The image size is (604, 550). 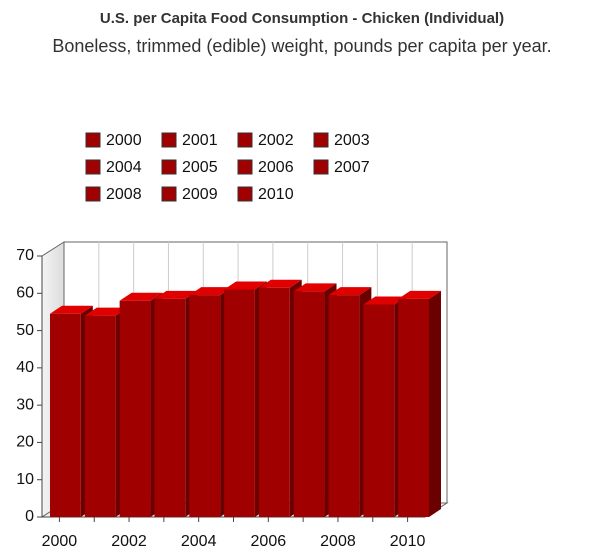 I want to click on legend-label: 2004, so click(x=124, y=167).